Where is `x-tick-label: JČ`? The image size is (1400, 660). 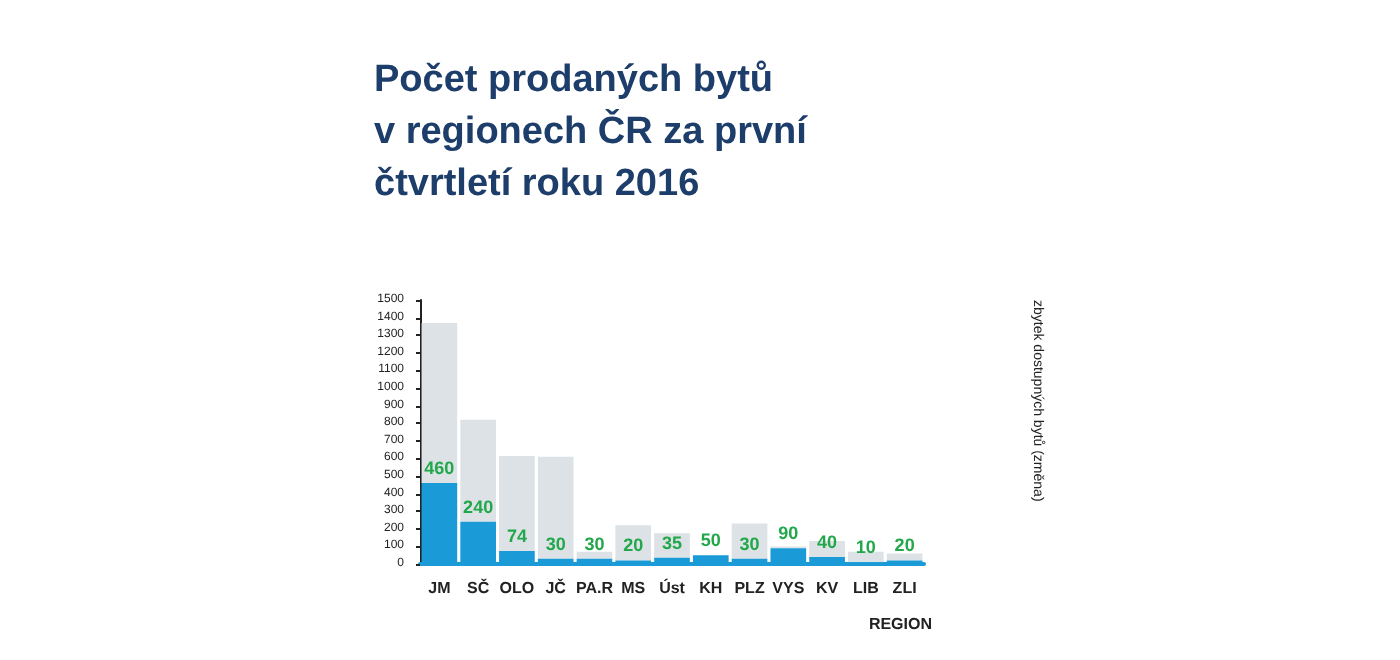
x-tick-label: JČ is located at coordinates (556, 587).